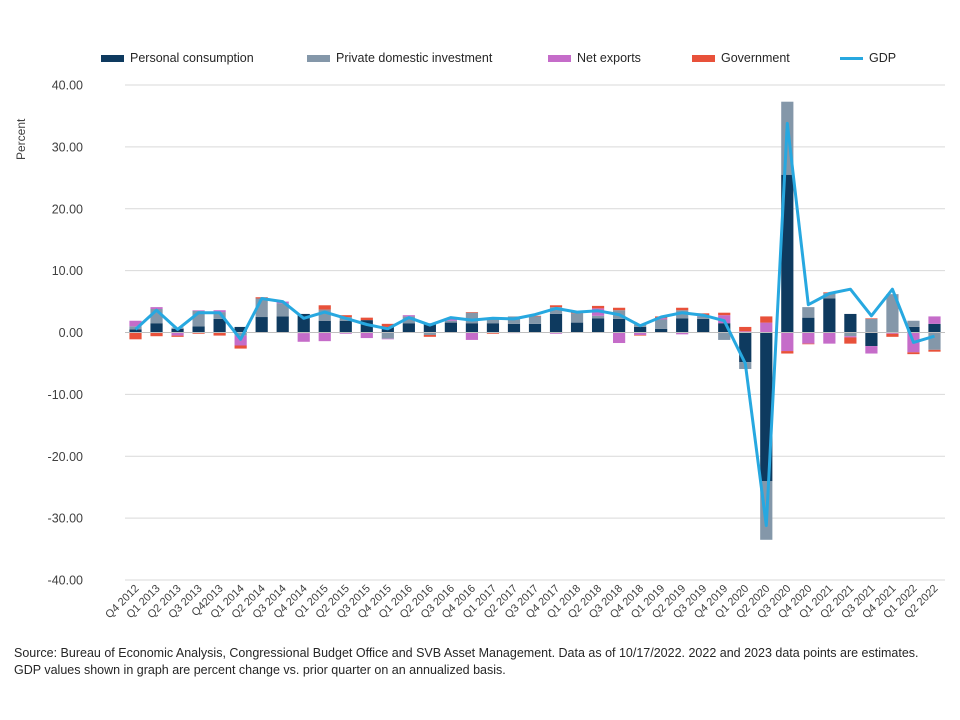 This screenshot has height=720, width=960. I want to click on legend-label-personal-consumption: Personal consumption, so click(192, 58).